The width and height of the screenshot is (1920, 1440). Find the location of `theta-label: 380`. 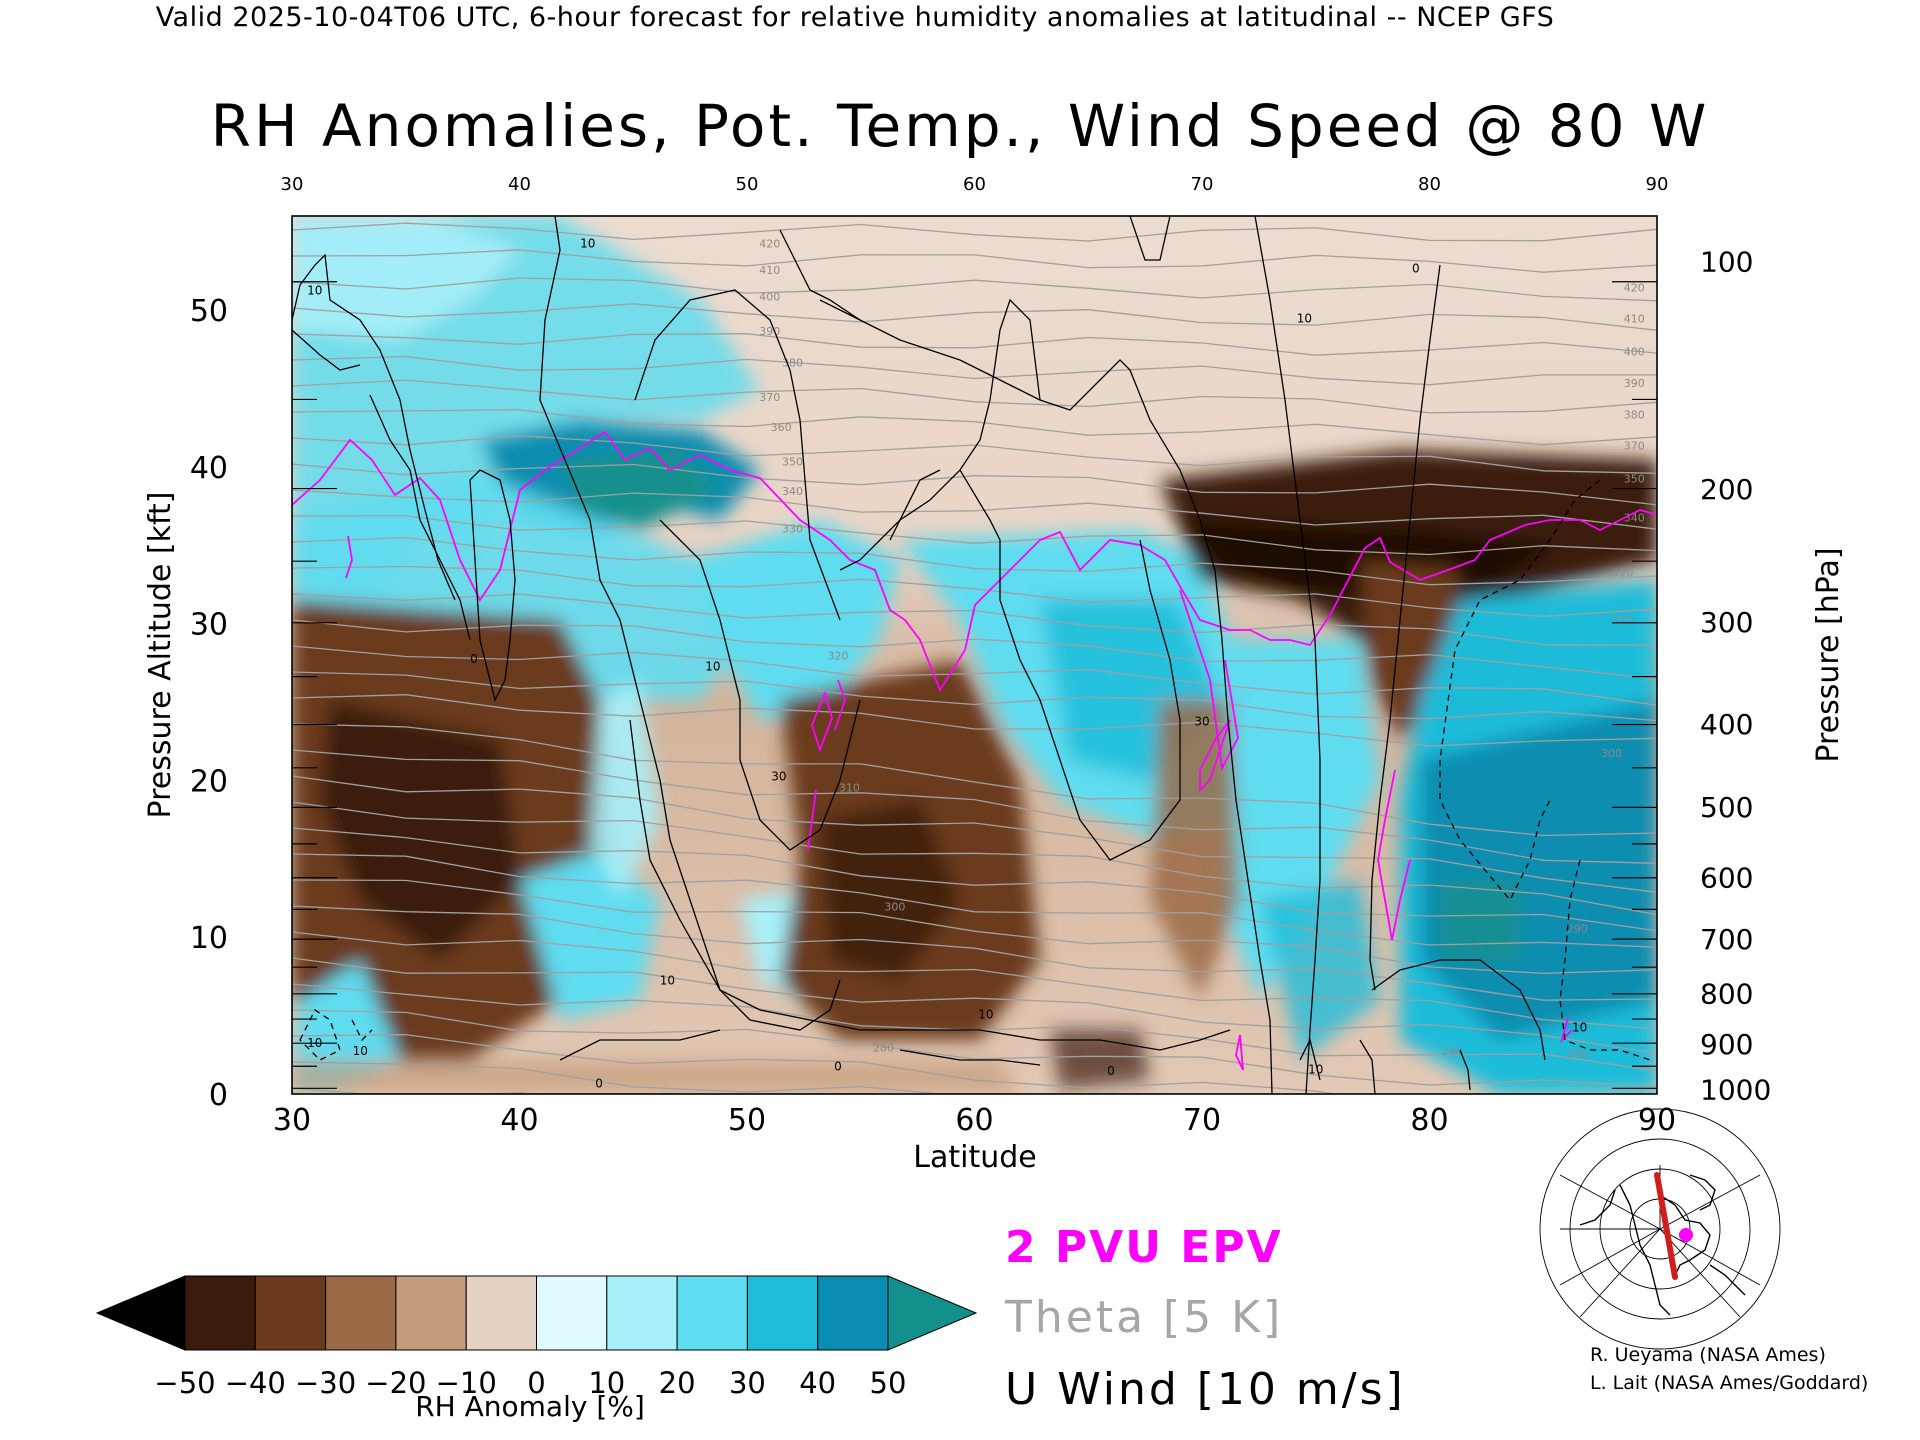

theta-label: 380 is located at coordinates (1634, 414).